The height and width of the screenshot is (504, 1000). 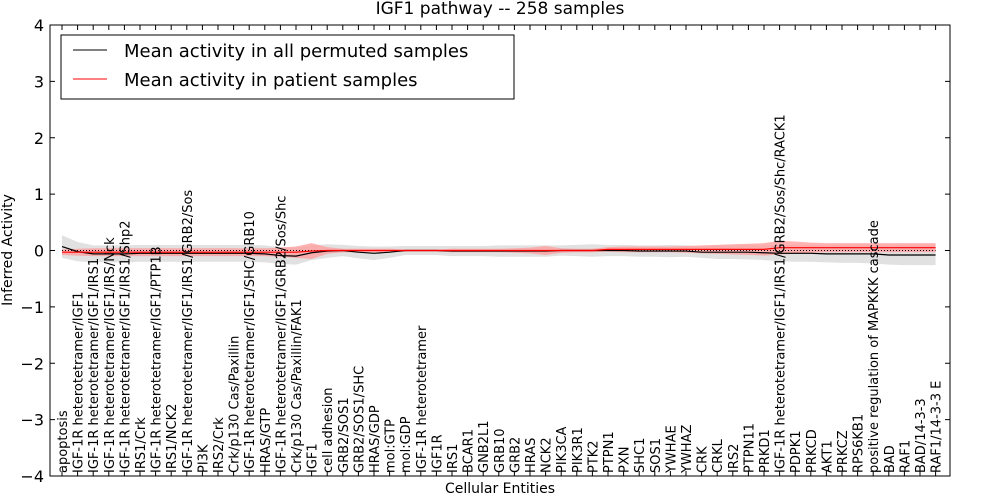 What do you see at coordinates (515, 455) in the screenshot?
I see `x-tick-label: GRB2` at bounding box center [515, 455].